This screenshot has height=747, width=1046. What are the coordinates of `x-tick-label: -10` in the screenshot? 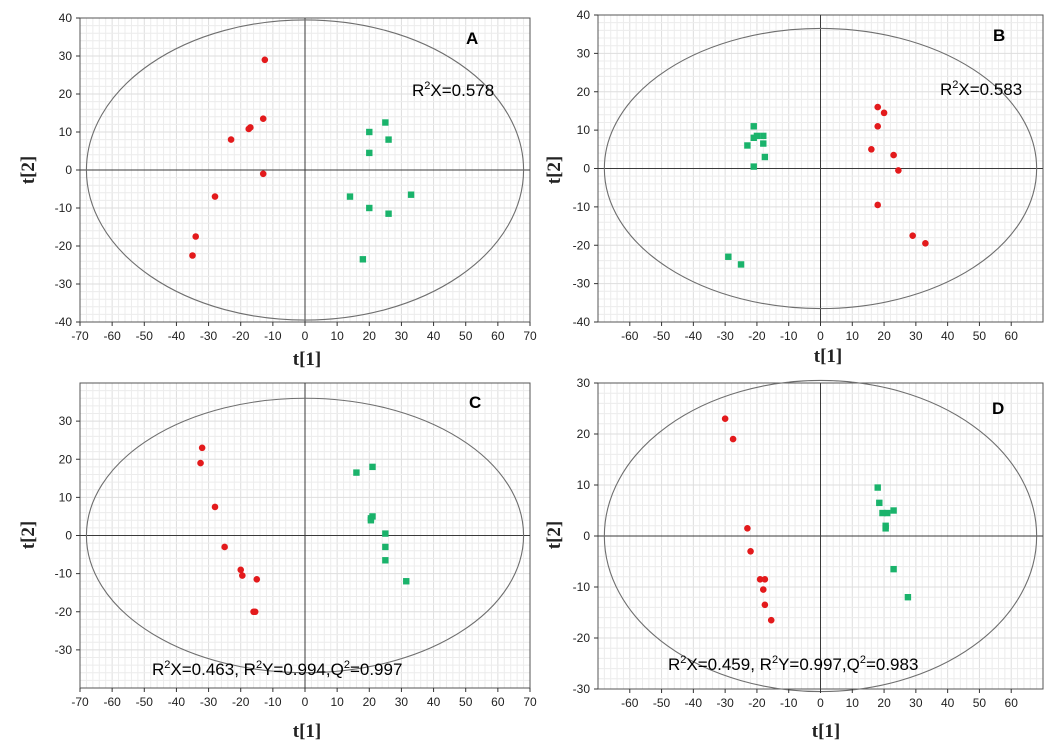 It's located at (273, 702).